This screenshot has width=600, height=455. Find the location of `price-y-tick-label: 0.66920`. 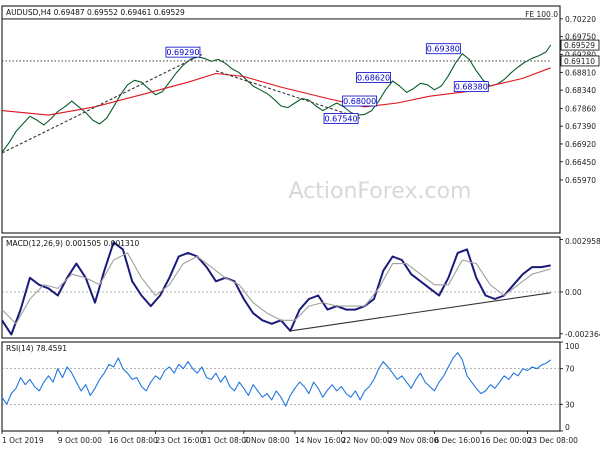

price-y-tick-label: 0.66920 is located at coordinates (580, 144).